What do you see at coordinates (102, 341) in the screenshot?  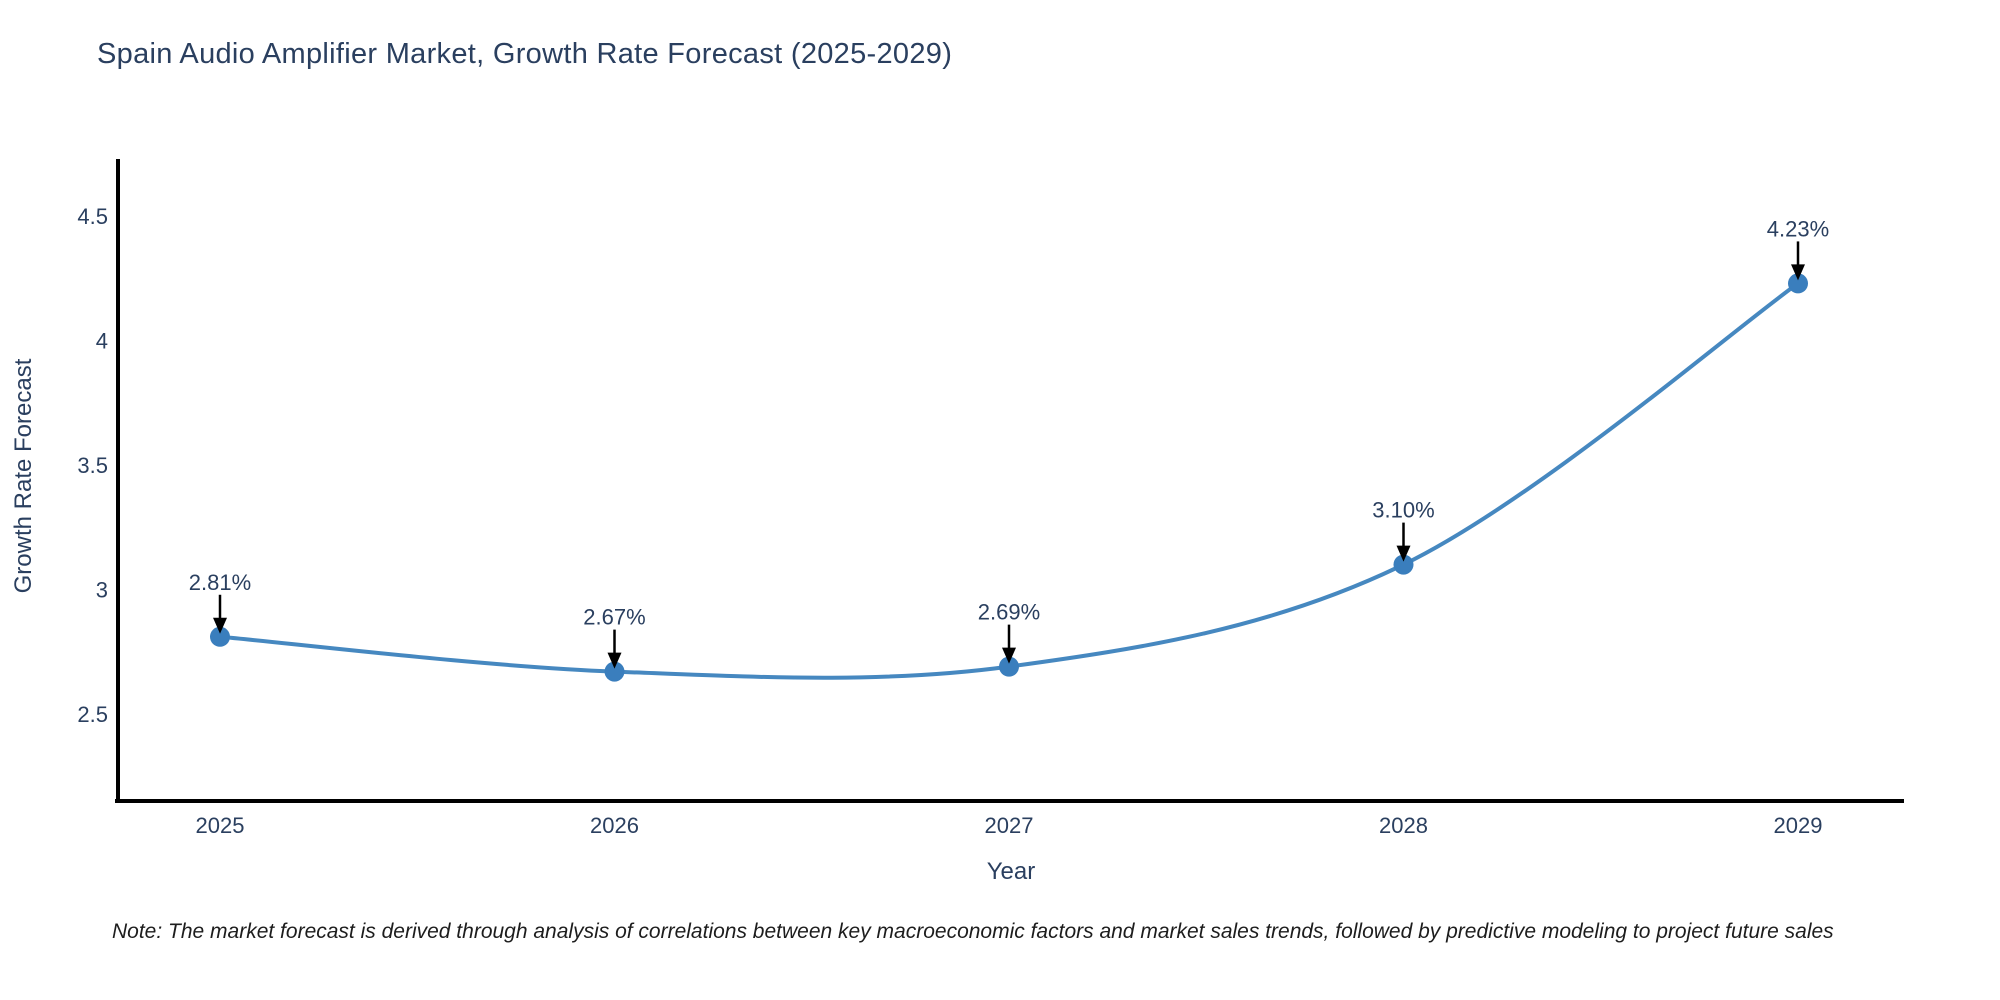 I see `y-tick-label: 4` at bounding box center [102, 341].